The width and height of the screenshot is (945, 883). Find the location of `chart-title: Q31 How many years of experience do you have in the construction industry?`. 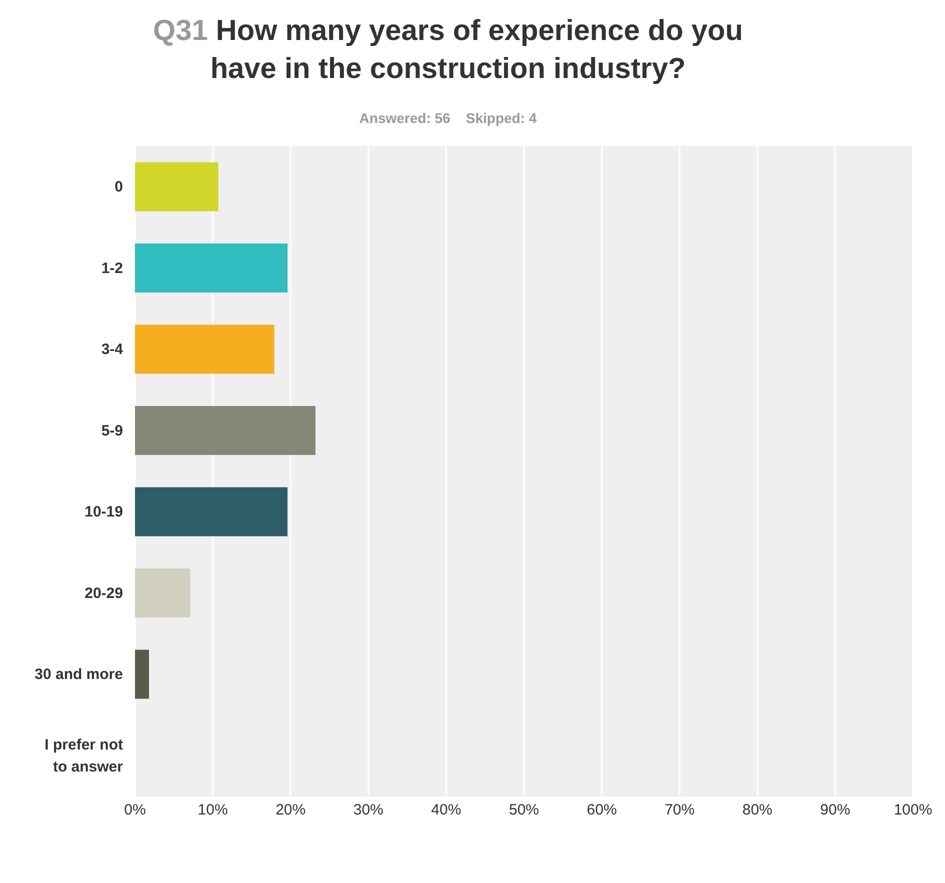

chart-title: Q31 How many years of experience do you have in the construction industry? is located at coordinates (448, 50).